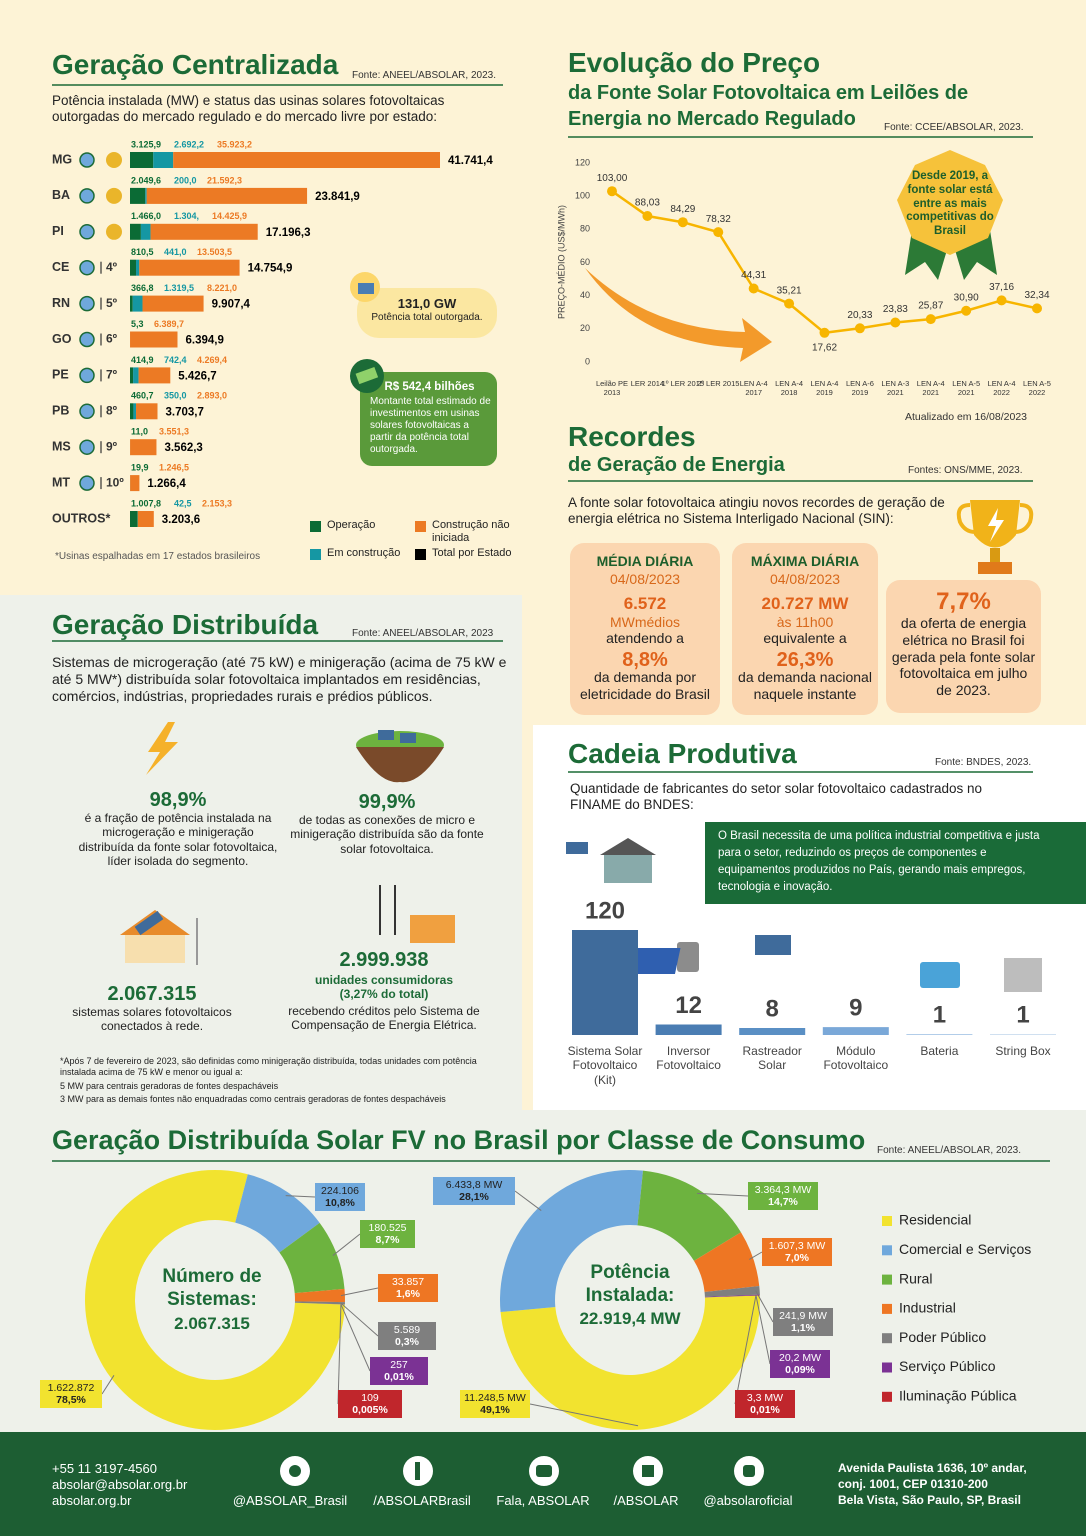 This screenshot has height=1536, width=1086. I want to click on slice-percent-label: 1,1%, so click(803, 1328).